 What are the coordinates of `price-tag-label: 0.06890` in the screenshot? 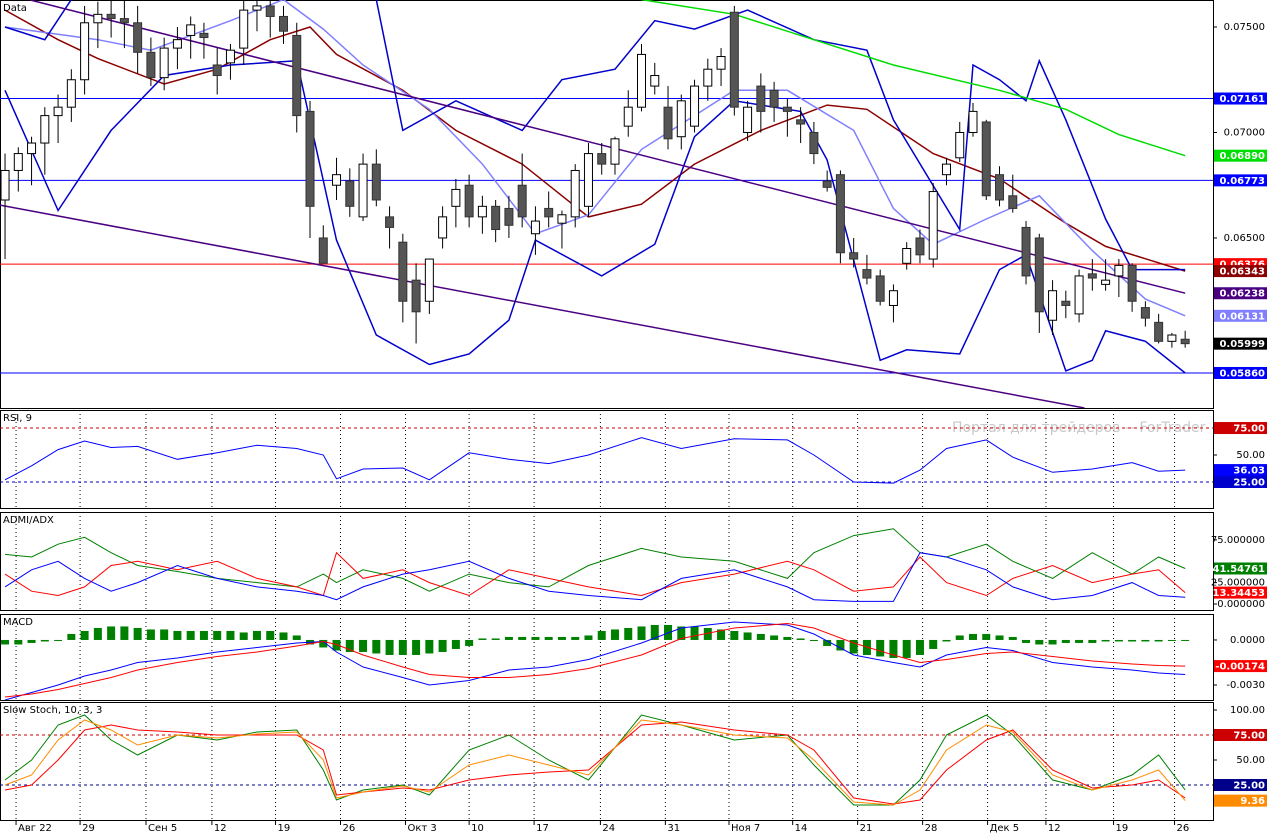 It's located at (1242, 156).